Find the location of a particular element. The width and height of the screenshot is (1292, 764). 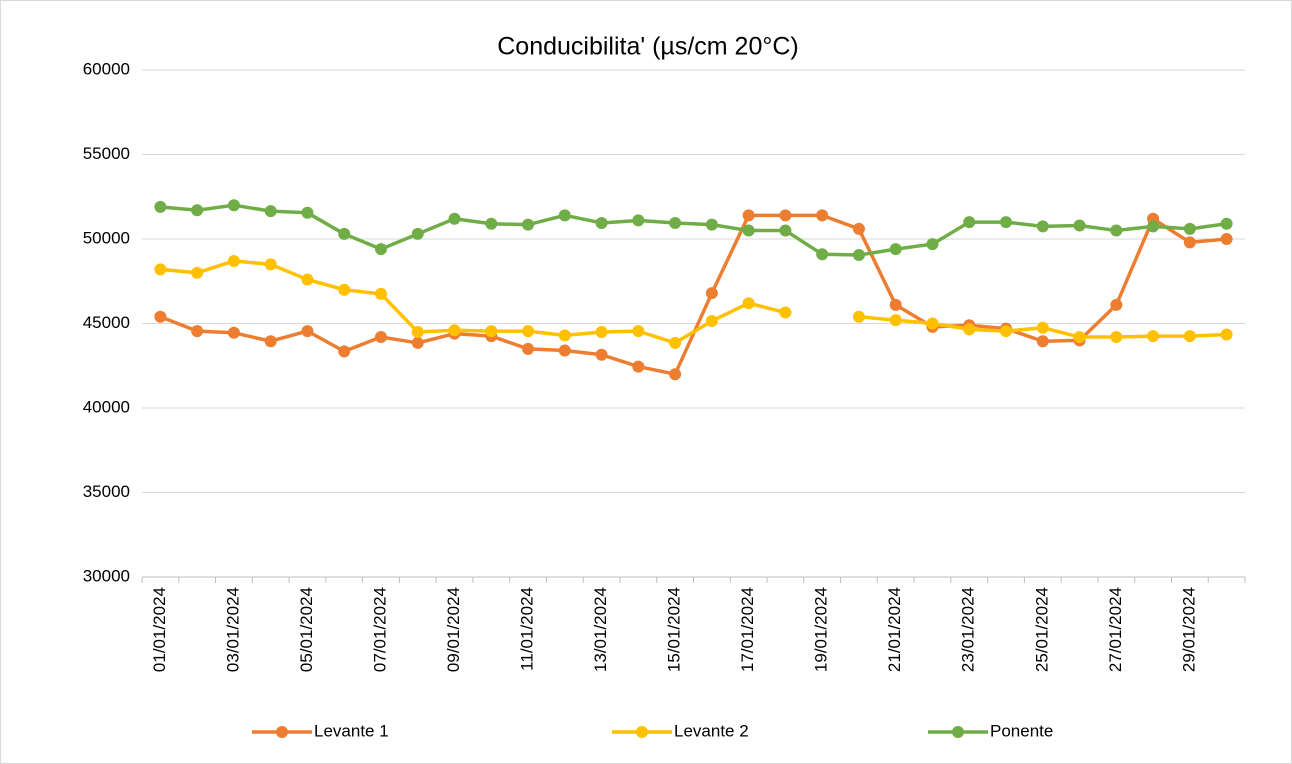

x-tick-label: 25/01/2024 is located at coordinates (1041, 629).